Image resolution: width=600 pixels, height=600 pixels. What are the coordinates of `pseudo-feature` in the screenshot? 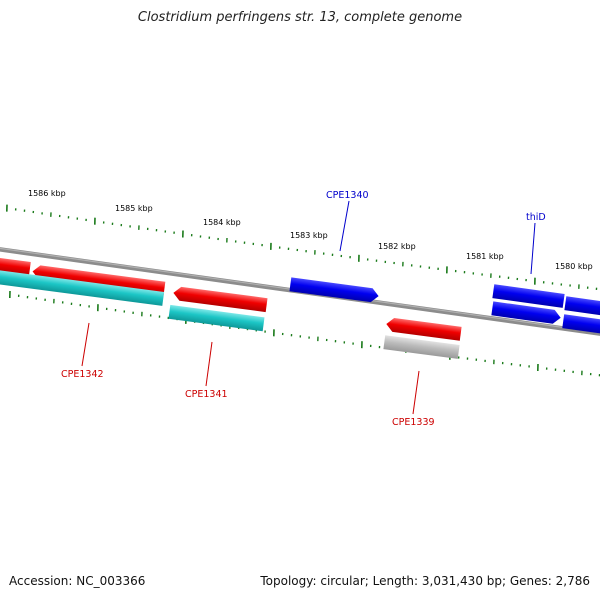 It's located at (421, 347).